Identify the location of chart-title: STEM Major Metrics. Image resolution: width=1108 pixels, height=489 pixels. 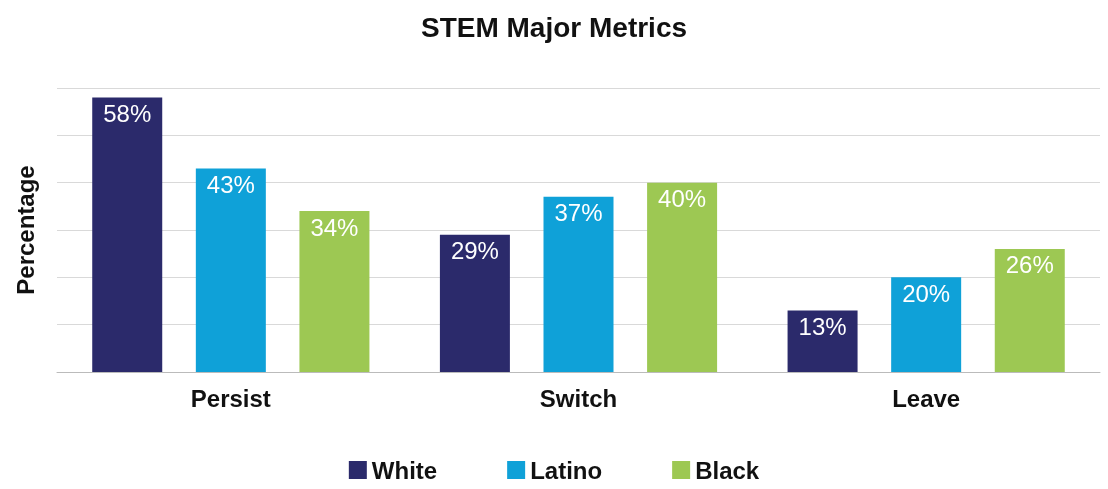
(554, 27).